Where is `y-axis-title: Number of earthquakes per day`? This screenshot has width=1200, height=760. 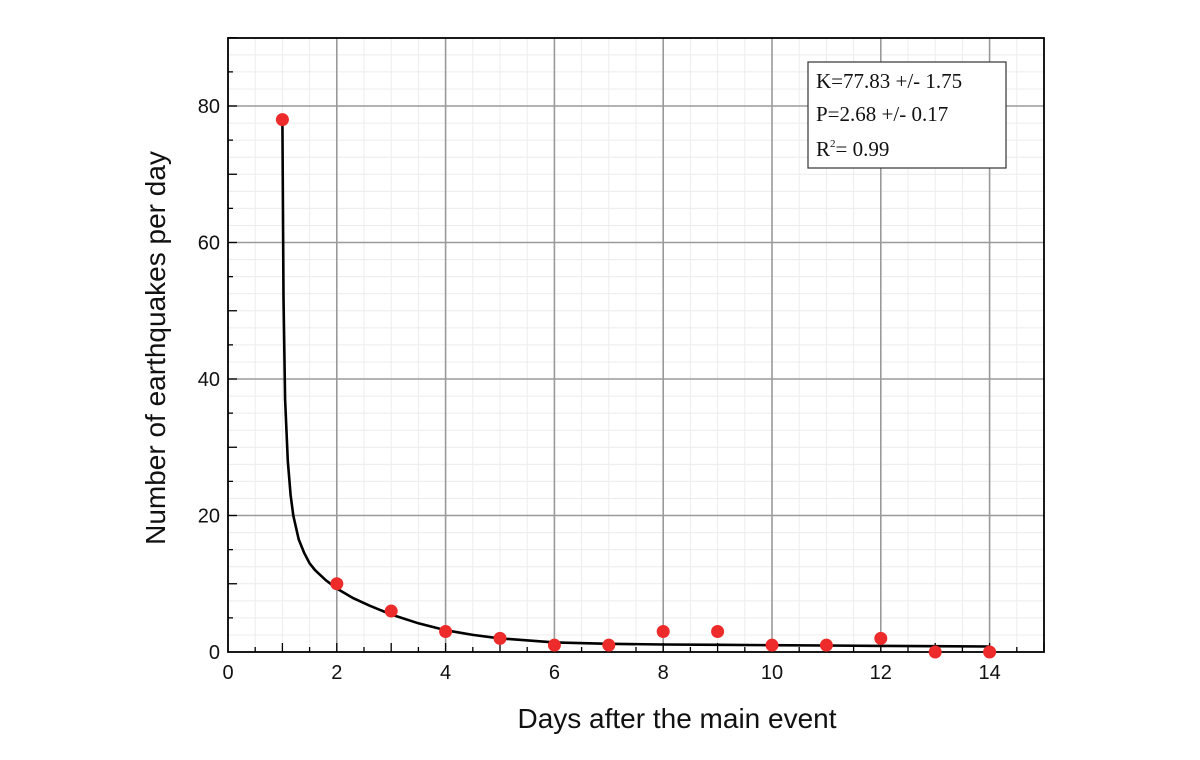 y-axis-title: Number of earthquakes per day is located at coordinates (155, 348).